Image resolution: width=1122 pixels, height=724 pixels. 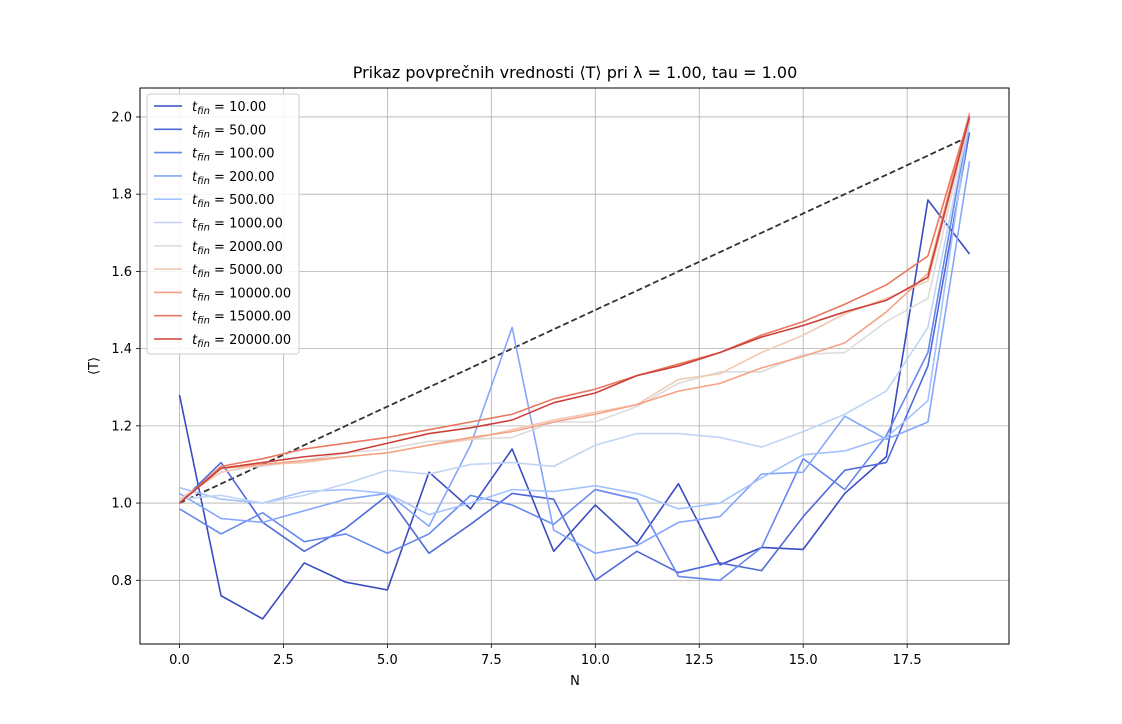 I want to click on x-tick-label: 7.5, so click(x=491, y=660).